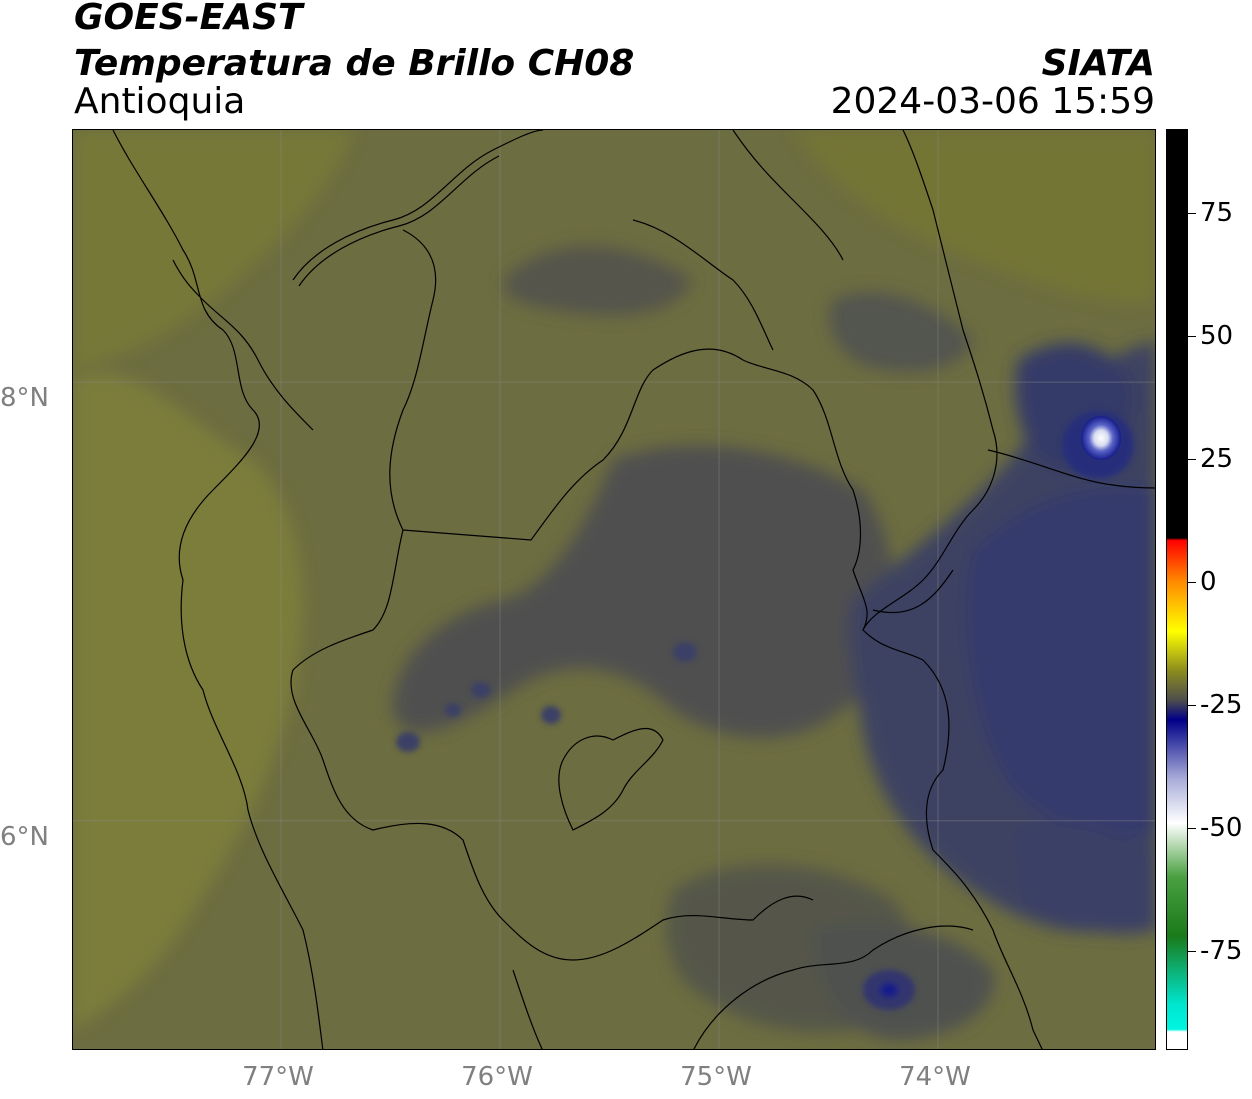 This screenshot has height=1099, width=1252. Describe the element at coordinates (716, 1077) in the screenshot. I see `lon-label-75w: 75°W` at that location.